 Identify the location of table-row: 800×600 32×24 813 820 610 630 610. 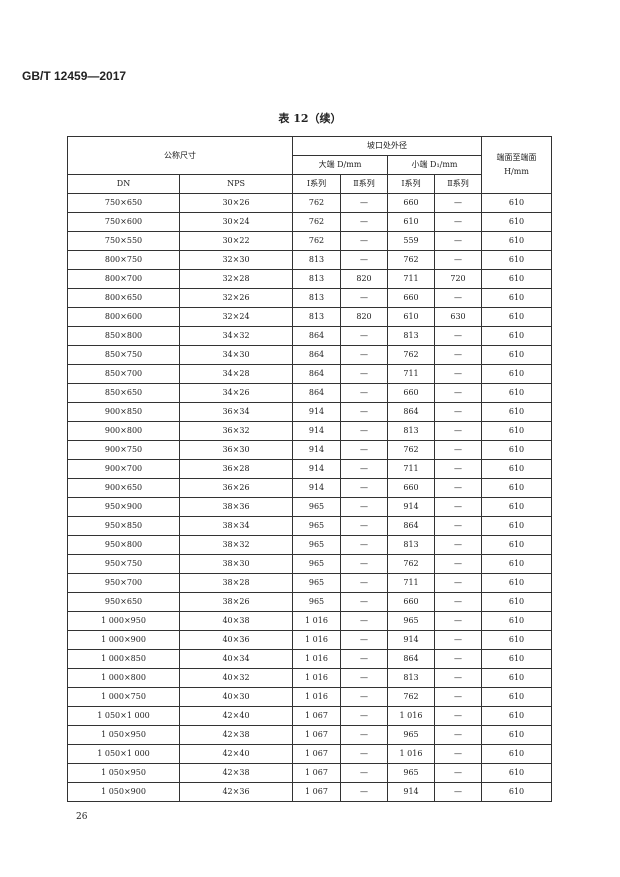
(309, 317).